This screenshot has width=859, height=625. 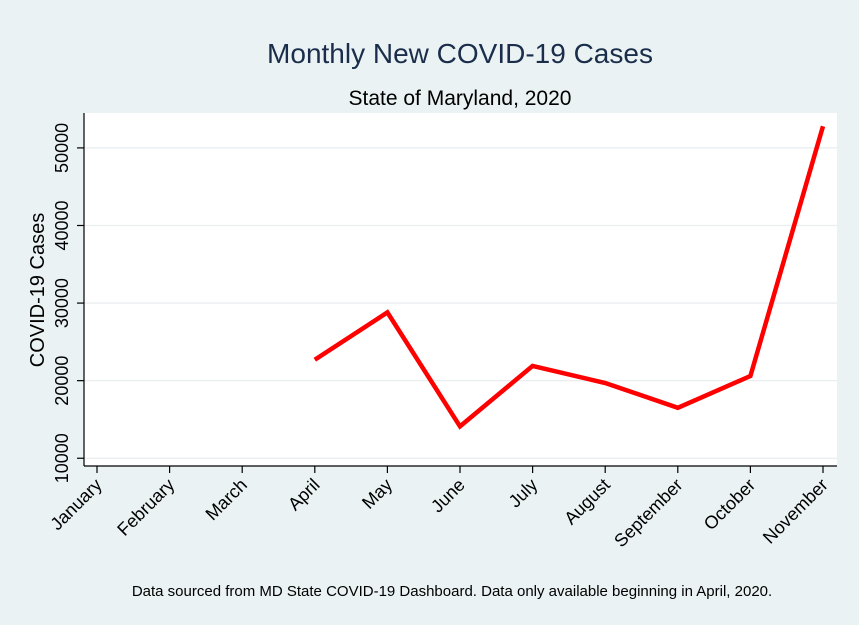 I want to click on x-tick-label: May, so click(x=377, y=494).